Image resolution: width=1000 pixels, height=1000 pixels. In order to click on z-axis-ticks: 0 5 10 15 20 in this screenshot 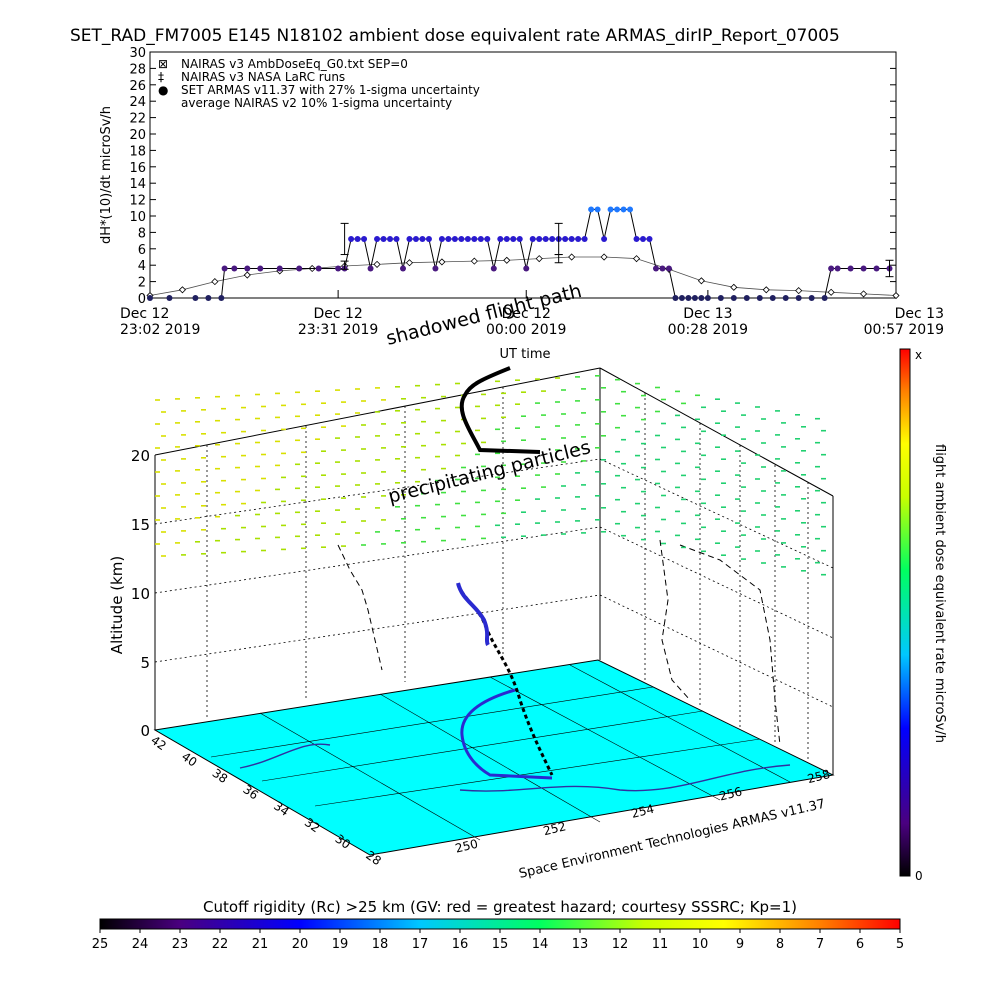, I will do `click(140, 593)`.